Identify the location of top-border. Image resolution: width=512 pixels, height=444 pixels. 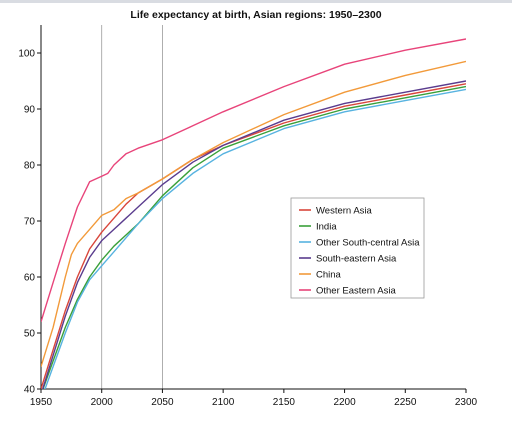
(256, 1).